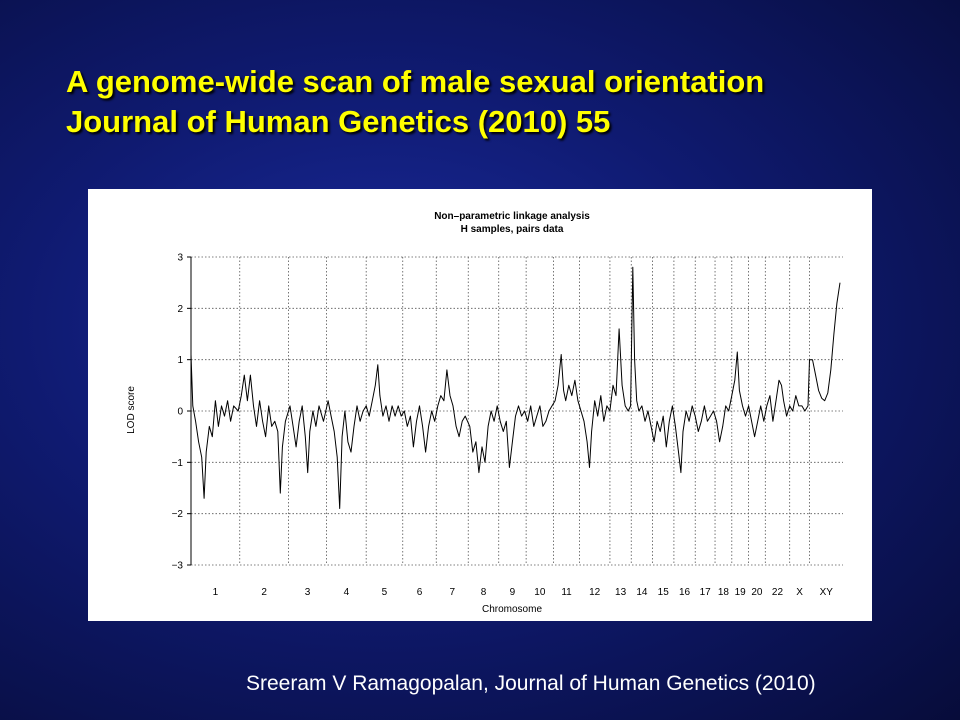 This screenshot has width=960, height=720. I want to click on y-tick-label: 0, so click(180, 412).